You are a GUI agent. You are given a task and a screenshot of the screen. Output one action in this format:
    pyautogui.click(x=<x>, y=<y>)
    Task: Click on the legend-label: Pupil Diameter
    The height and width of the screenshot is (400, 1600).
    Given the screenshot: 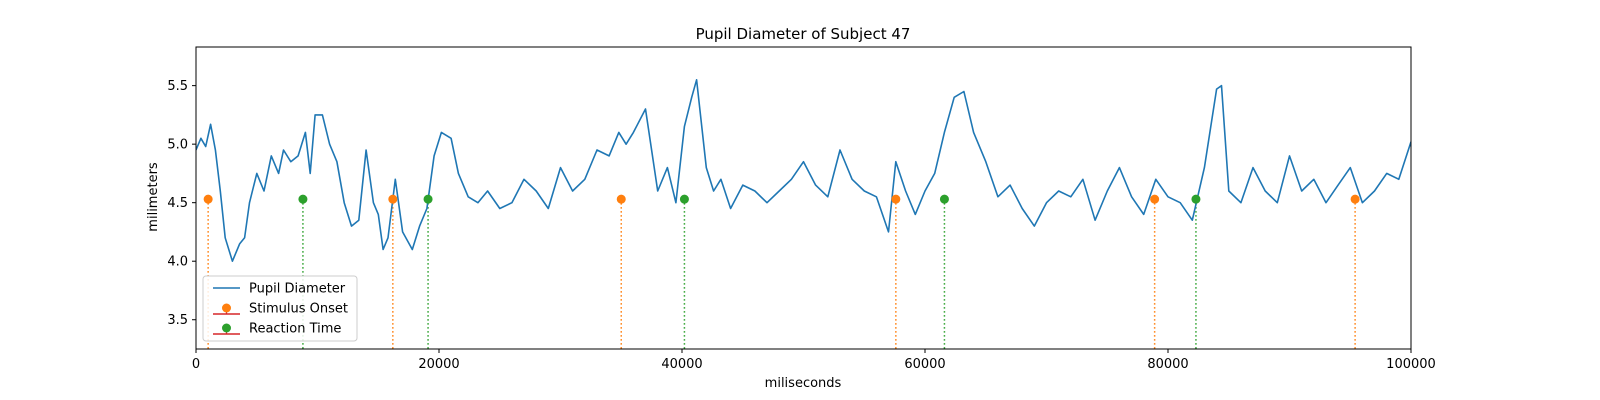 What is the action you would take?
    pyautogui.click(x=297, y=289)
    